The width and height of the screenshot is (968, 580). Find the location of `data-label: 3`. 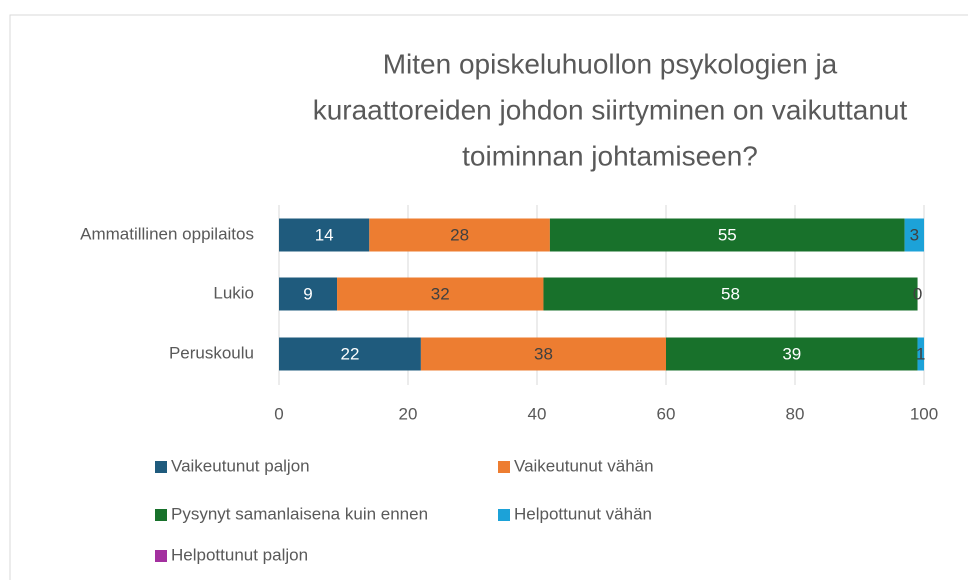

data-label: 3 is located at coordinates (914, 234).